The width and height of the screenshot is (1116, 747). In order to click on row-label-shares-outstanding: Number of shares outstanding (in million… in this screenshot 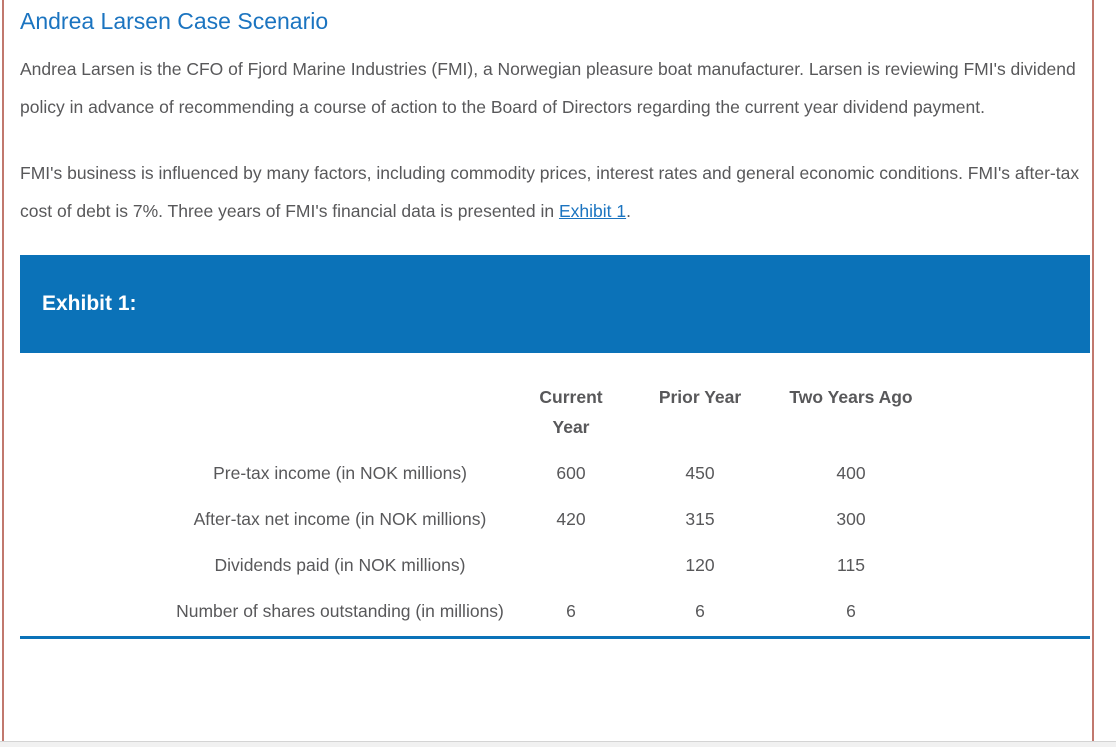, I will do `click(340, 611)`.